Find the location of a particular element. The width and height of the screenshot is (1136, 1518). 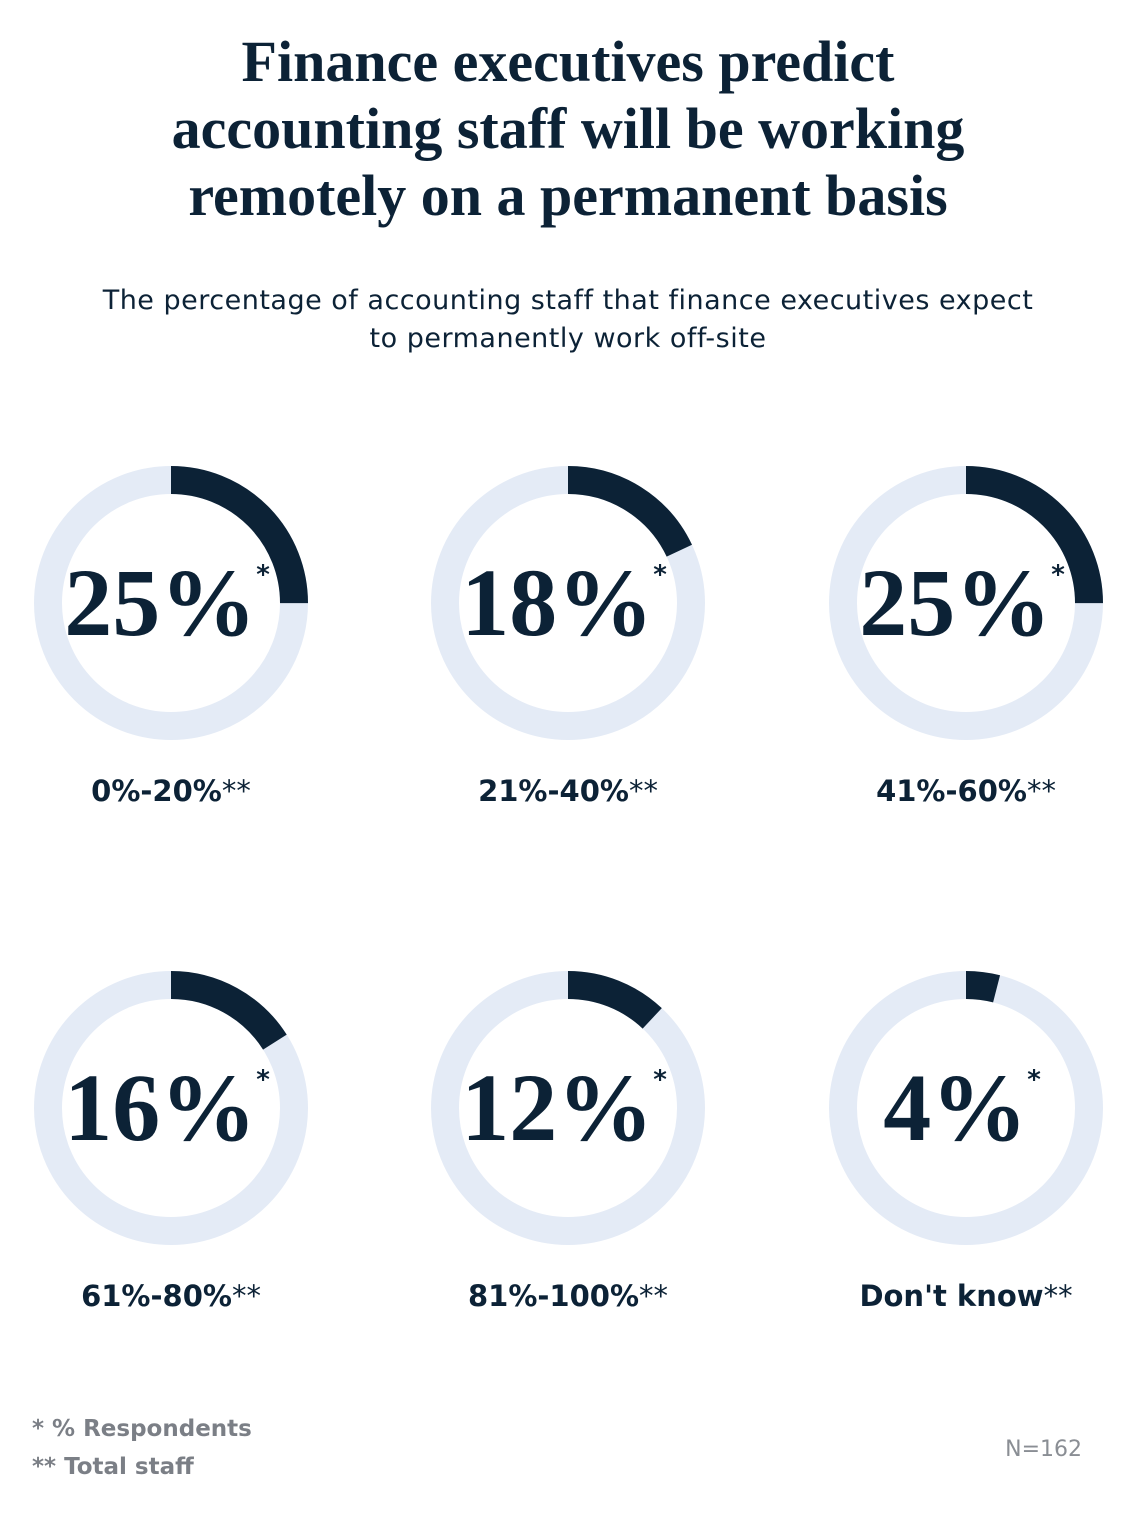

category-text: 0%-20% is located at coordinates (156, 791).